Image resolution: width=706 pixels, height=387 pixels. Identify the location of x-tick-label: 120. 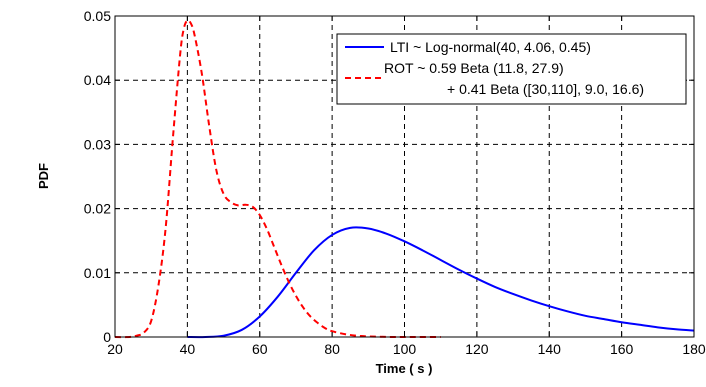
(477, 349).